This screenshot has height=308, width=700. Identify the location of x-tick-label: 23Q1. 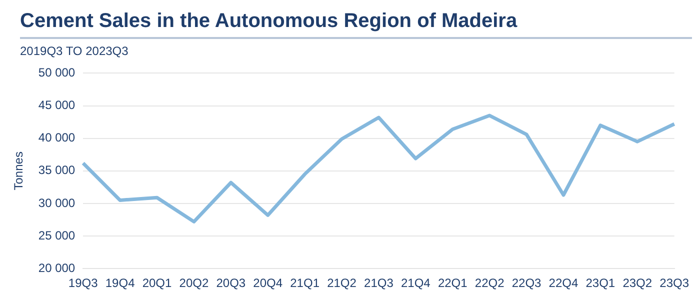
(601, 283).